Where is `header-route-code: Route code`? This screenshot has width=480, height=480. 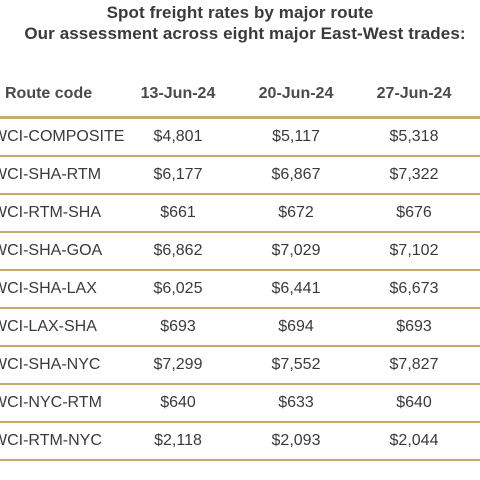
header-route-code: Route code is located at coordinates (49, 93).